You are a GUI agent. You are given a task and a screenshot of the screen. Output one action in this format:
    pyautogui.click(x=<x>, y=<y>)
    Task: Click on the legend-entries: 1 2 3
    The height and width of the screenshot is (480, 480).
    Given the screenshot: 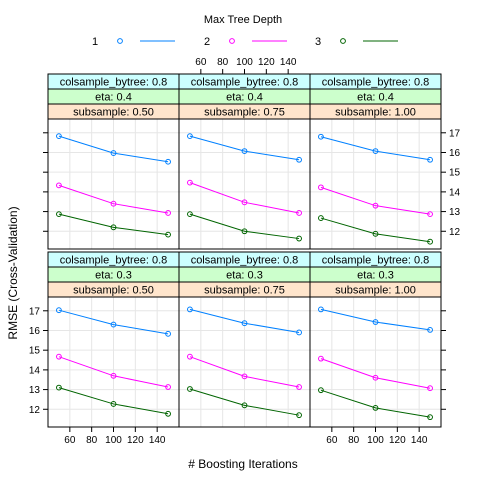 What is the action you would take?
    pyautogui.click(x=245, y=42)
    